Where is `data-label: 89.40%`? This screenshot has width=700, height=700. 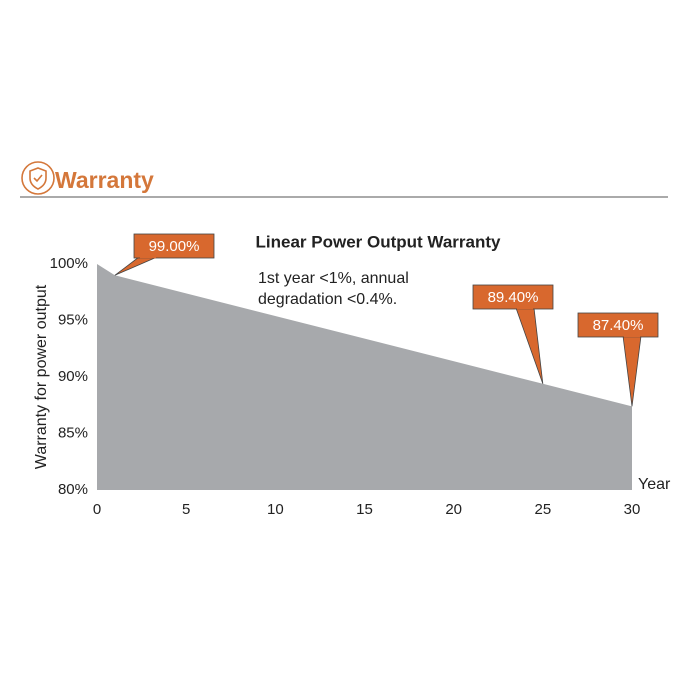
data-label: 89.40% is located at coordinates (513, 297).